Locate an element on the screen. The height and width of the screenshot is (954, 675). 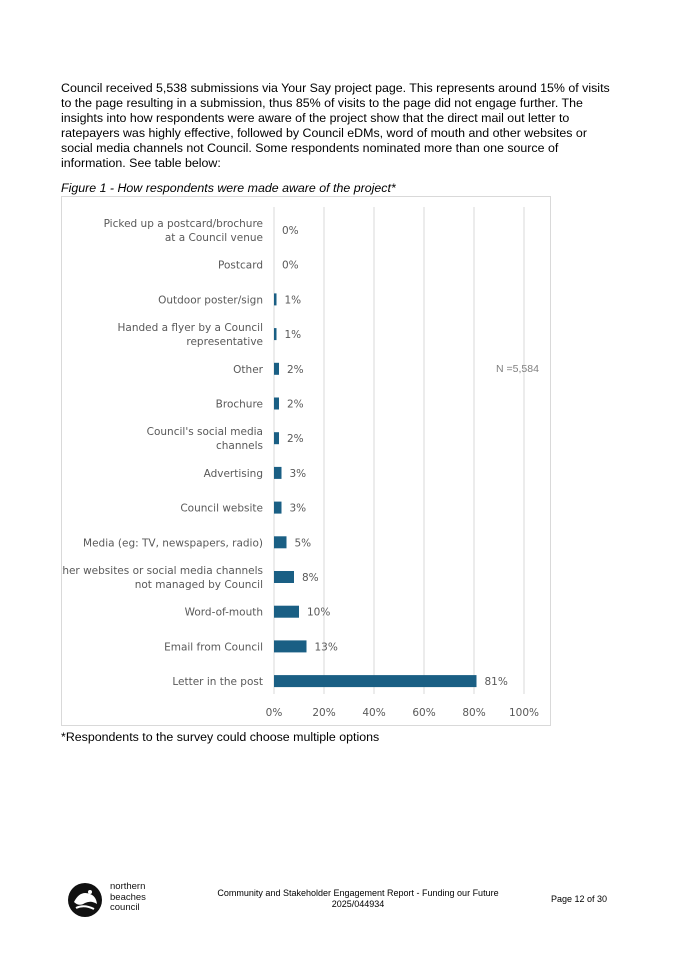
logo-line-2: beaches is located at coordinates (128, 897).